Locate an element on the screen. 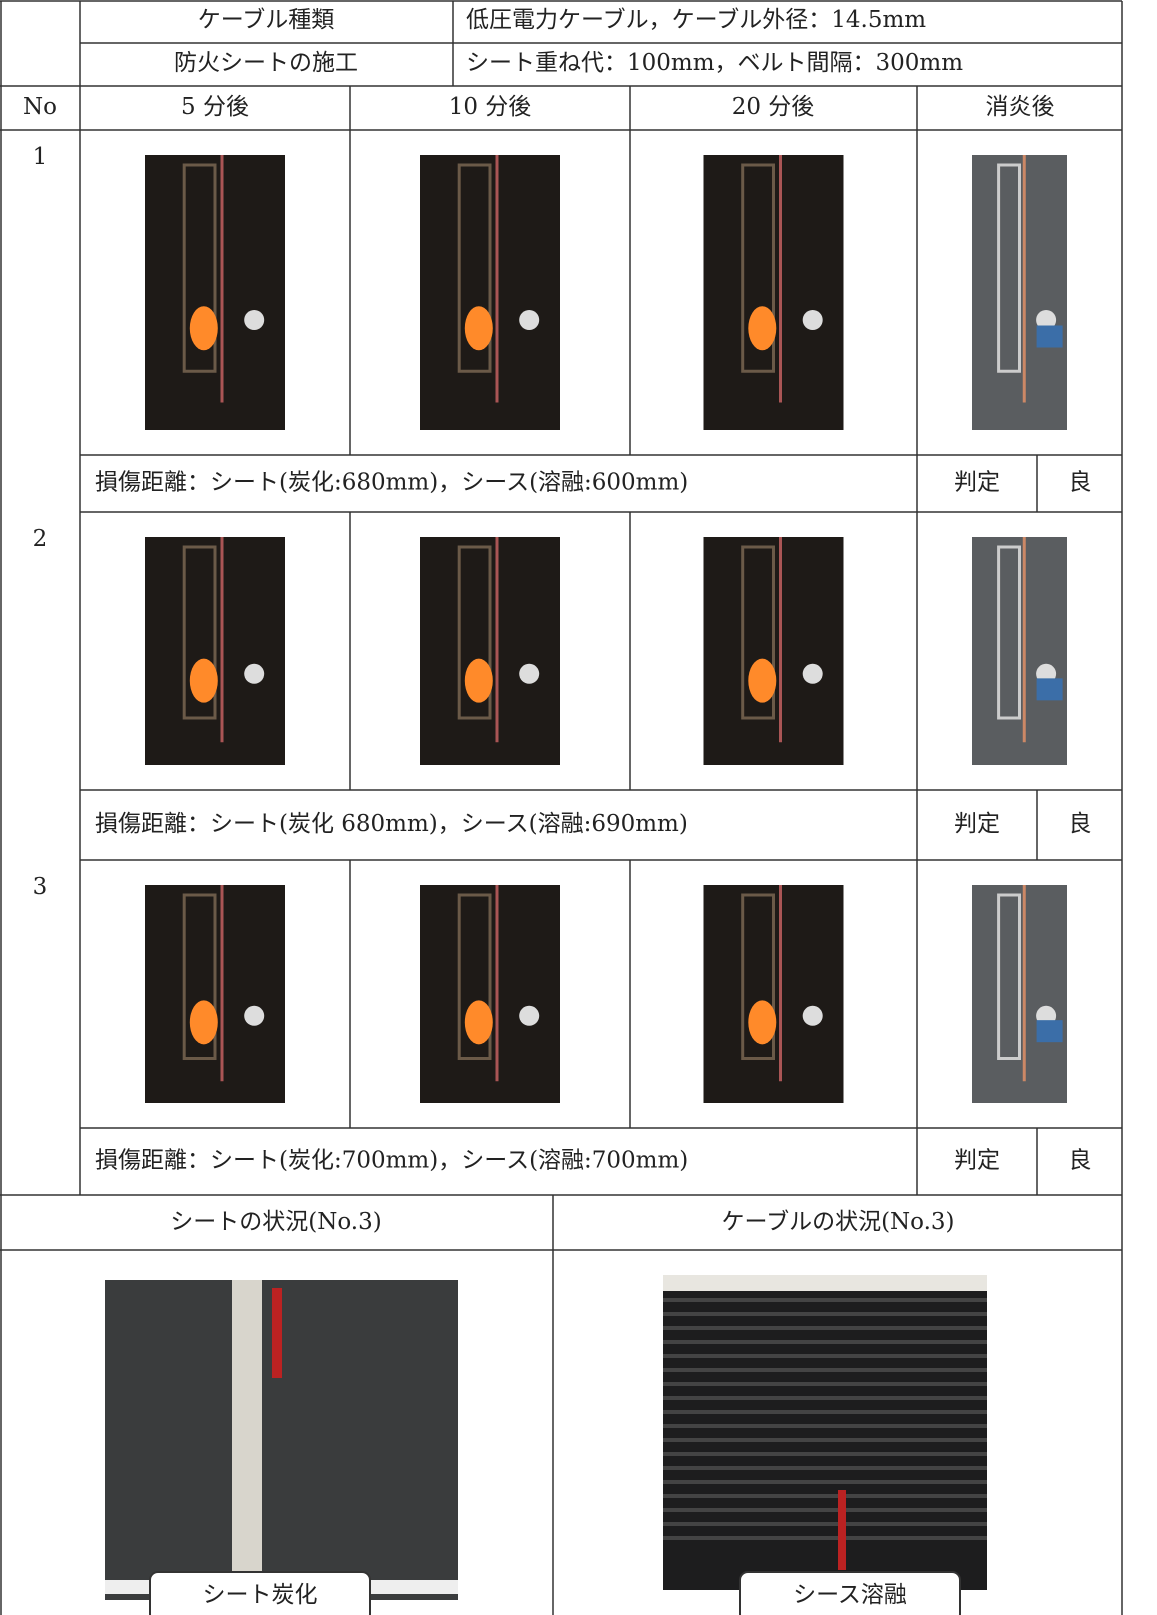 This screenshot has width=1157, height=1615. cell-text: シート炭化 is located at coordinates (260, 1595).